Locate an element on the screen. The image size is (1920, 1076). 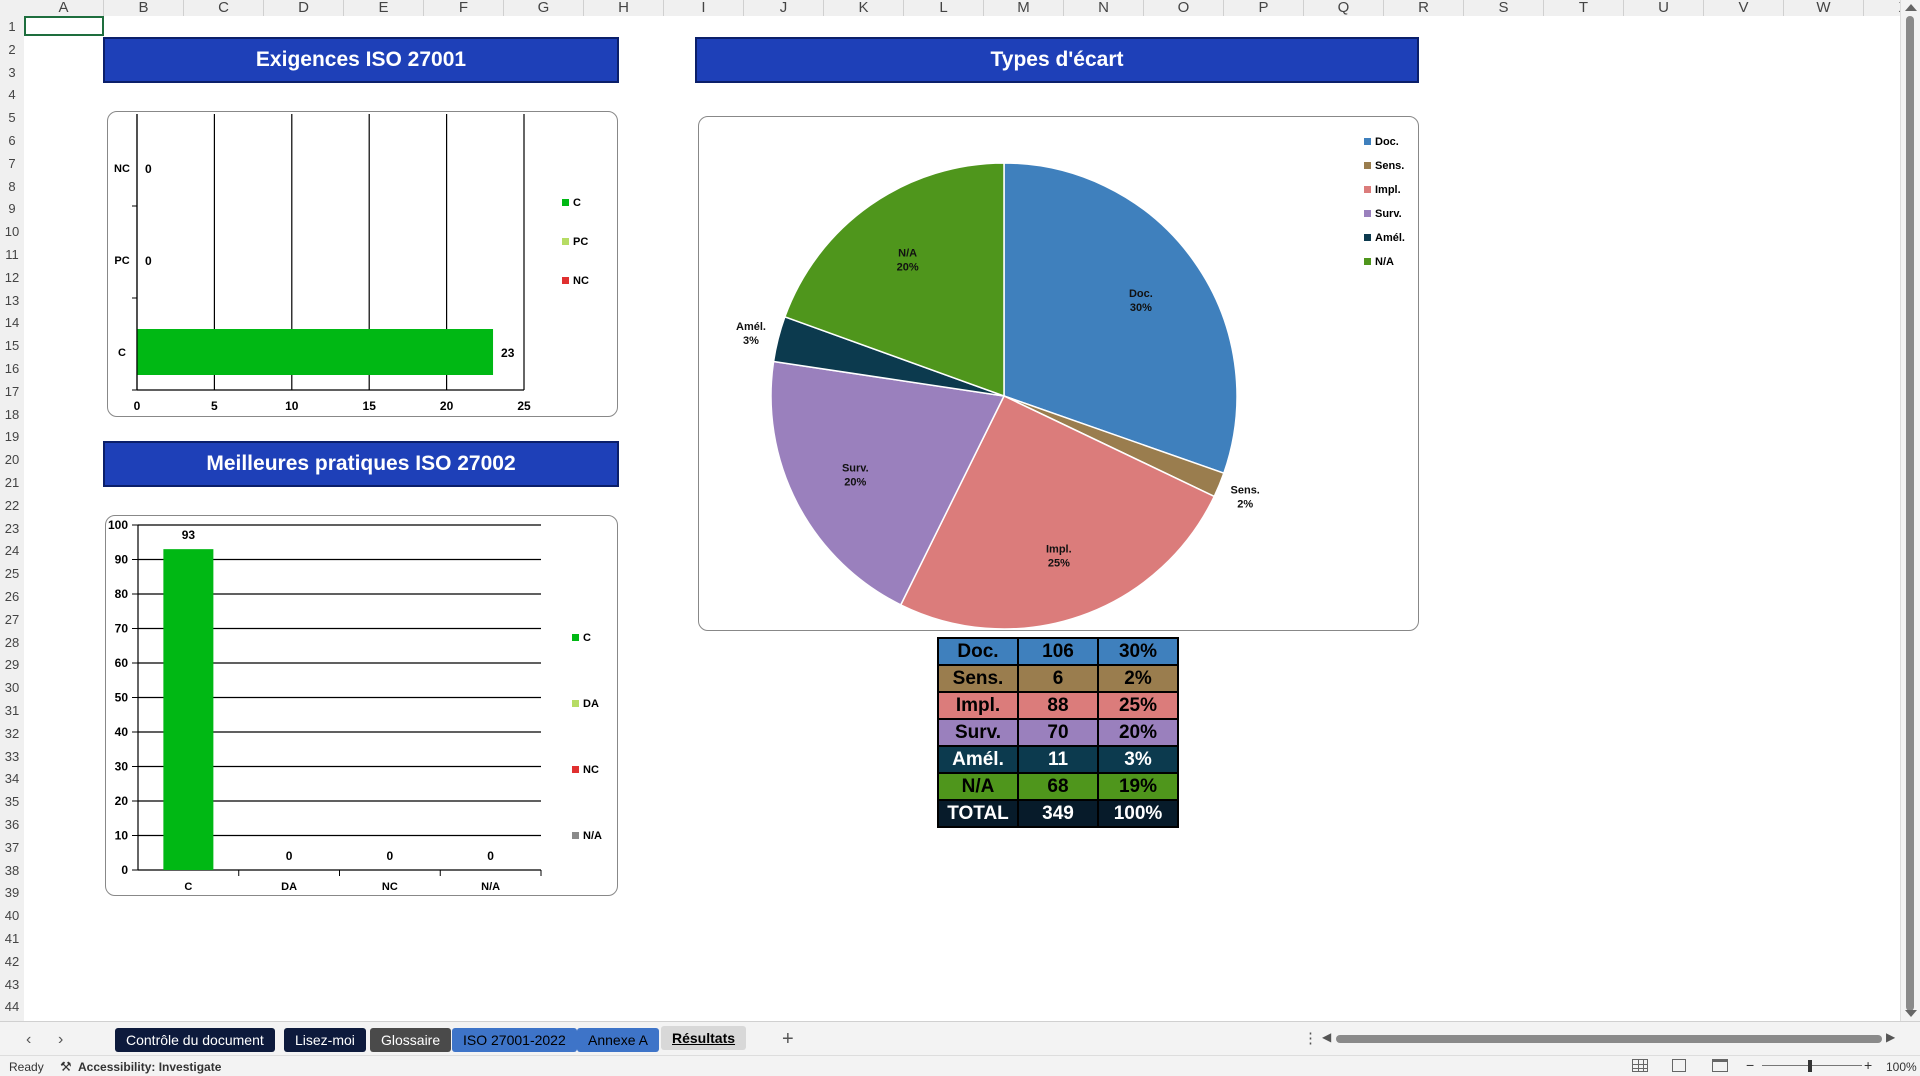
row-header: 33 is located at coordinates (12, 756).